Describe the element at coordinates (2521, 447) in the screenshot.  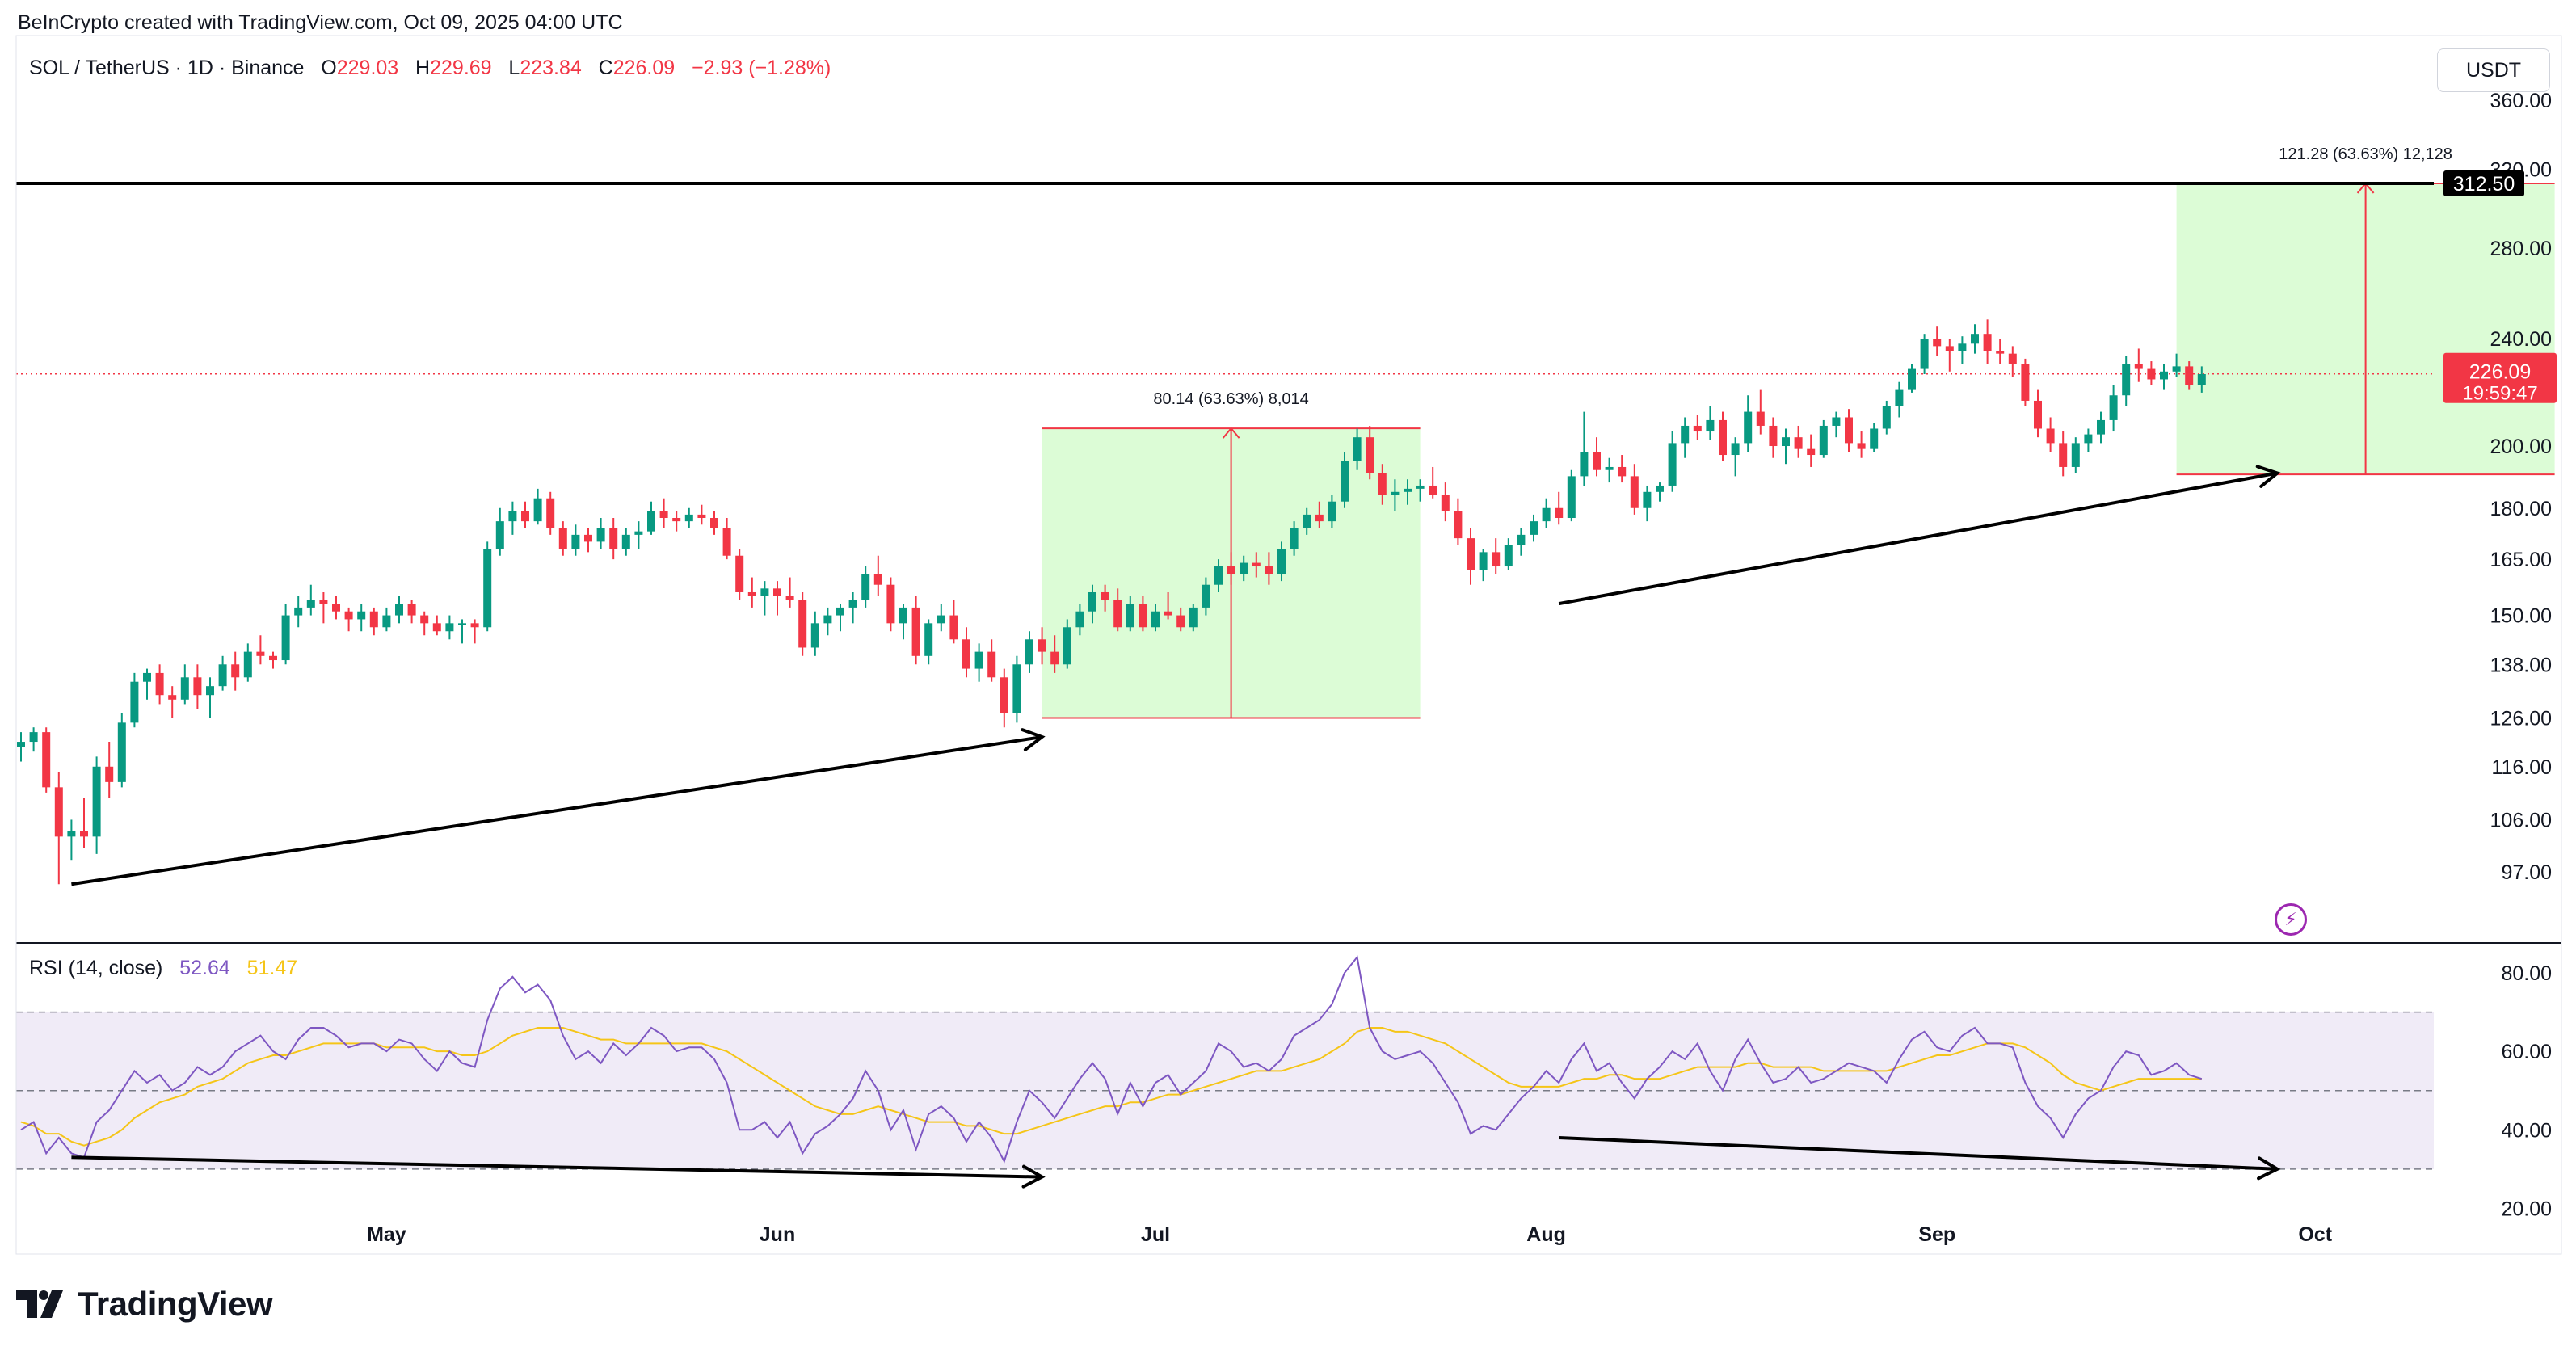
I see `price-axis-tick: 200.00` at that location.